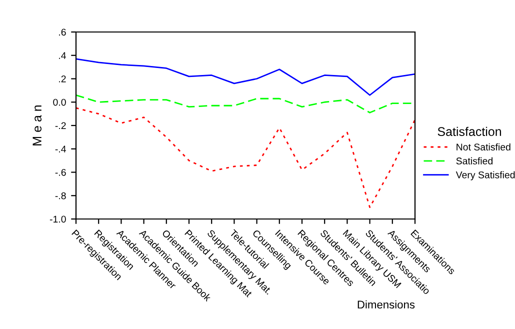 The width and height of the screenshot is (515, 329). What do you see at coordinates (62, 55) in the screenshot?
I see `y-tick-label: .4` at bounding box center [62, 55].